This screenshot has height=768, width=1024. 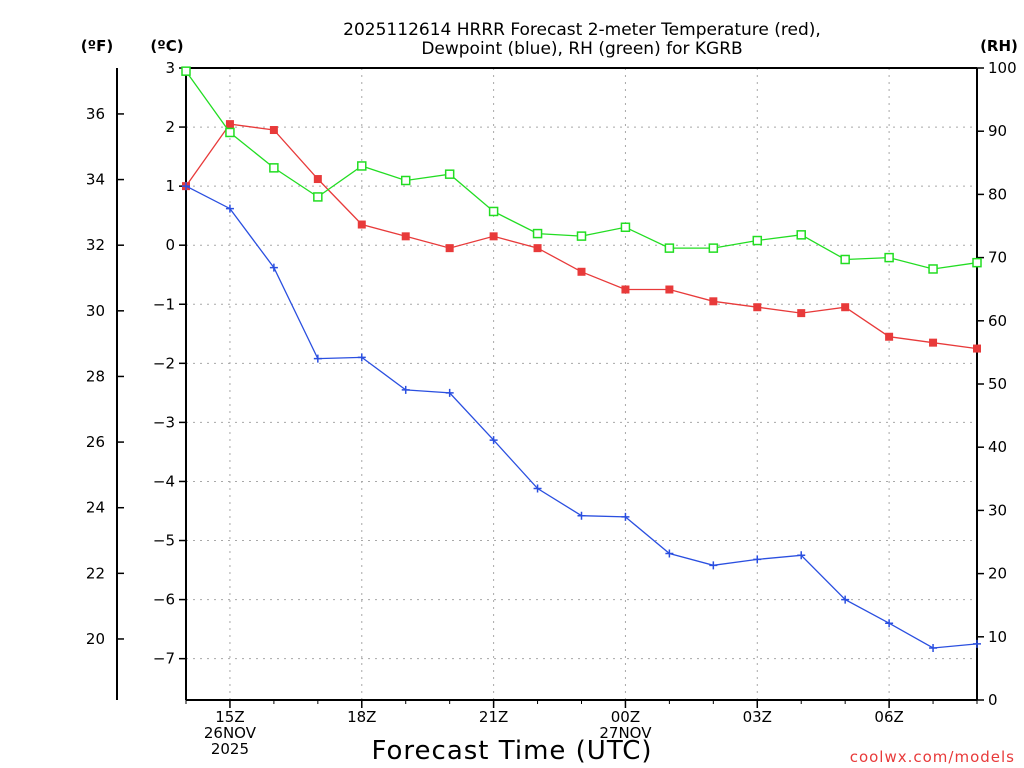 I want to click on celsius-tick-label: −7, so click(x=164, y=659).